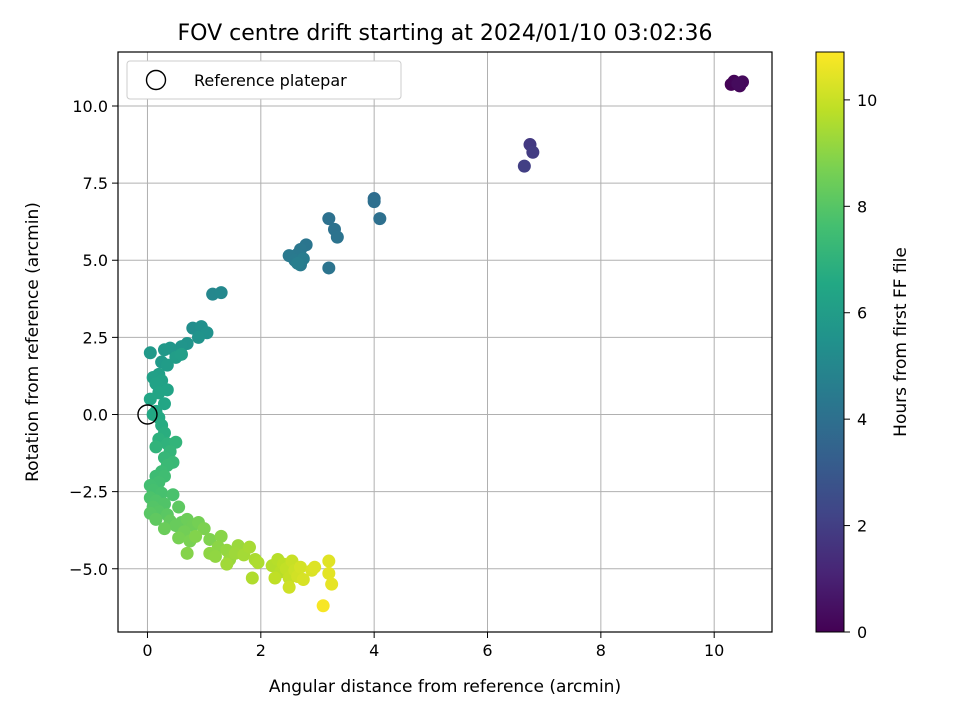  Describe the element at coordinates (95, 415) in the screenshot. I see `y-tick-label: 0.0` at that location.